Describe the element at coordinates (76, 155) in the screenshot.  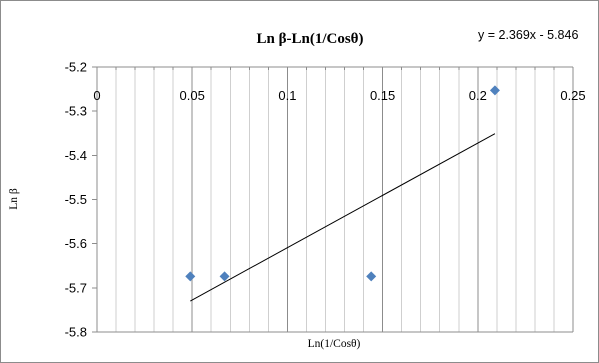
I see `y-tick-label: -5.4` at that location.